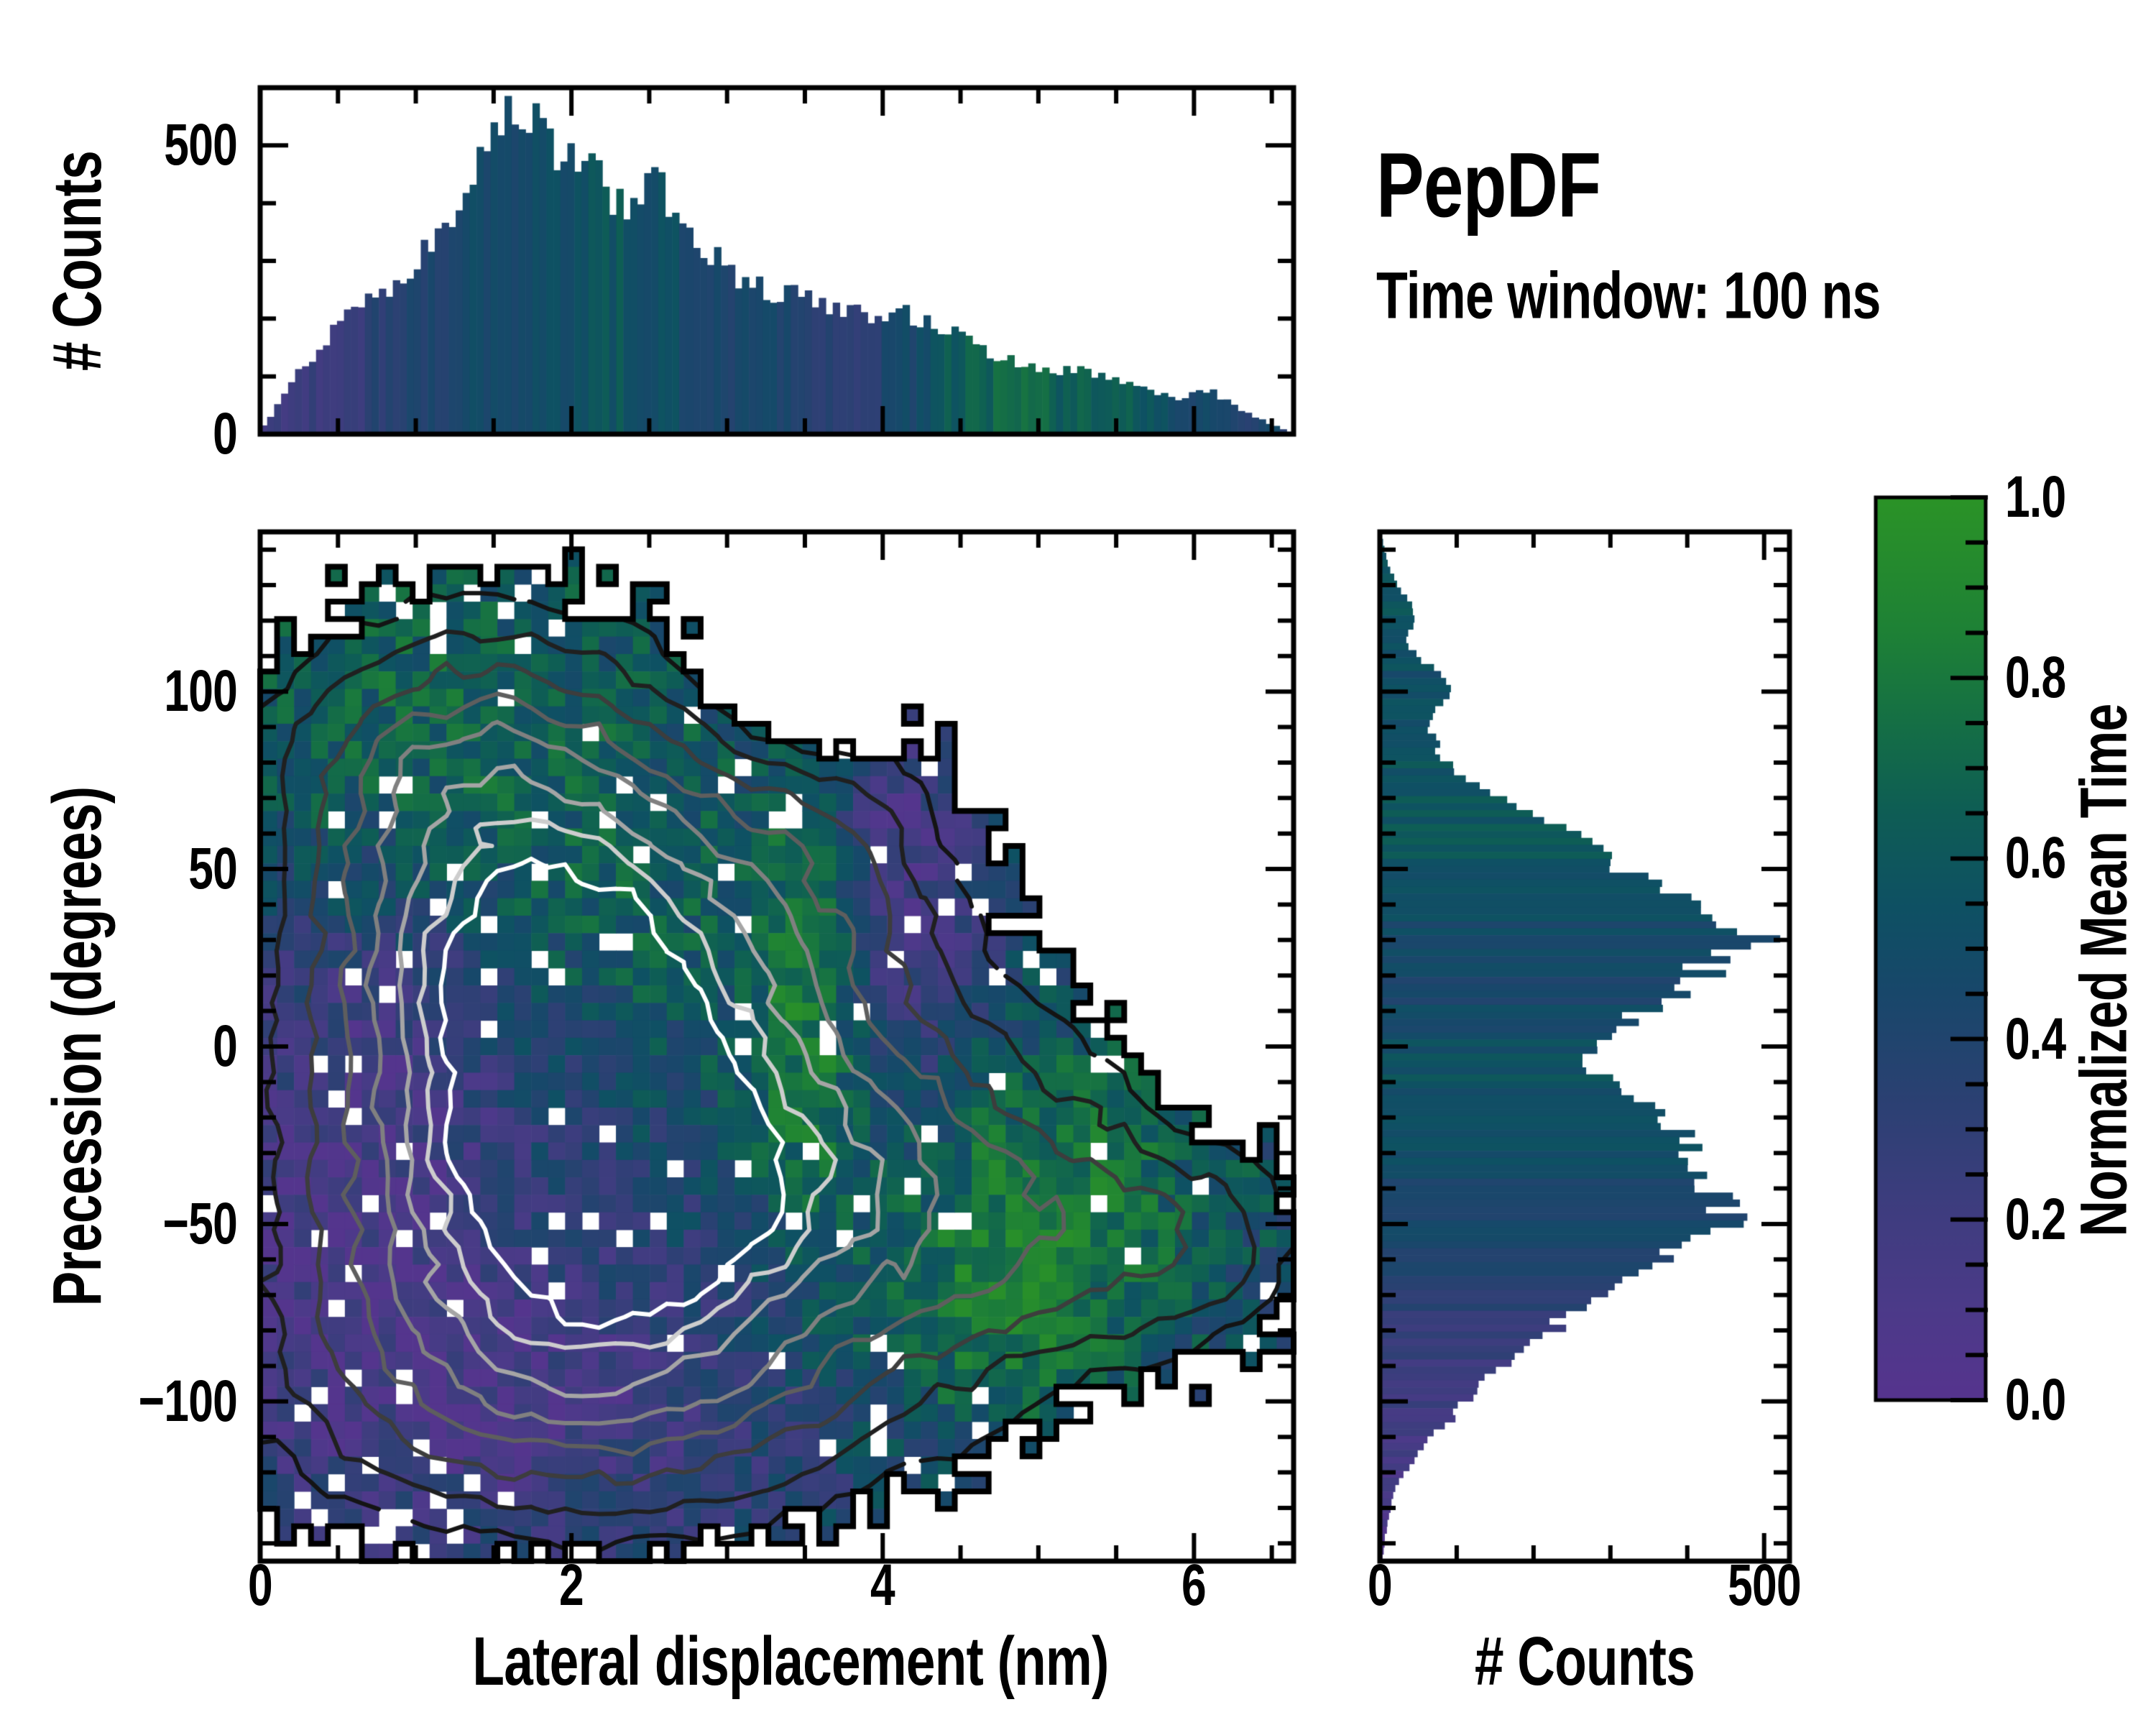 This screenshot has width=2156, height=1725. I want to click on main-y-tick-label-0: 0, so click(225, 1046).